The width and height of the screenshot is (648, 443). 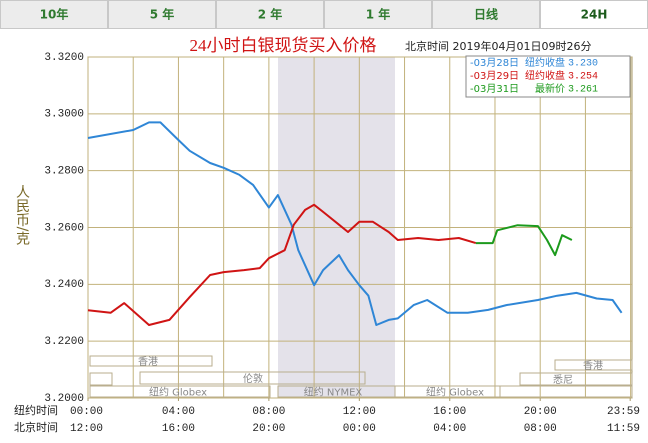 I want to click on x-tick-label: 00:00, so click(x=86, y=412).